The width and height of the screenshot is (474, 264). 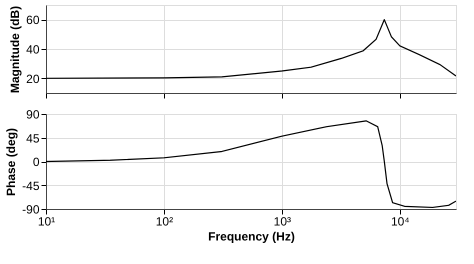 What do you see at coordinates (36, 162) in the screenshot?
I see `y-tick-label: 0` at bounding box center [36, 162].